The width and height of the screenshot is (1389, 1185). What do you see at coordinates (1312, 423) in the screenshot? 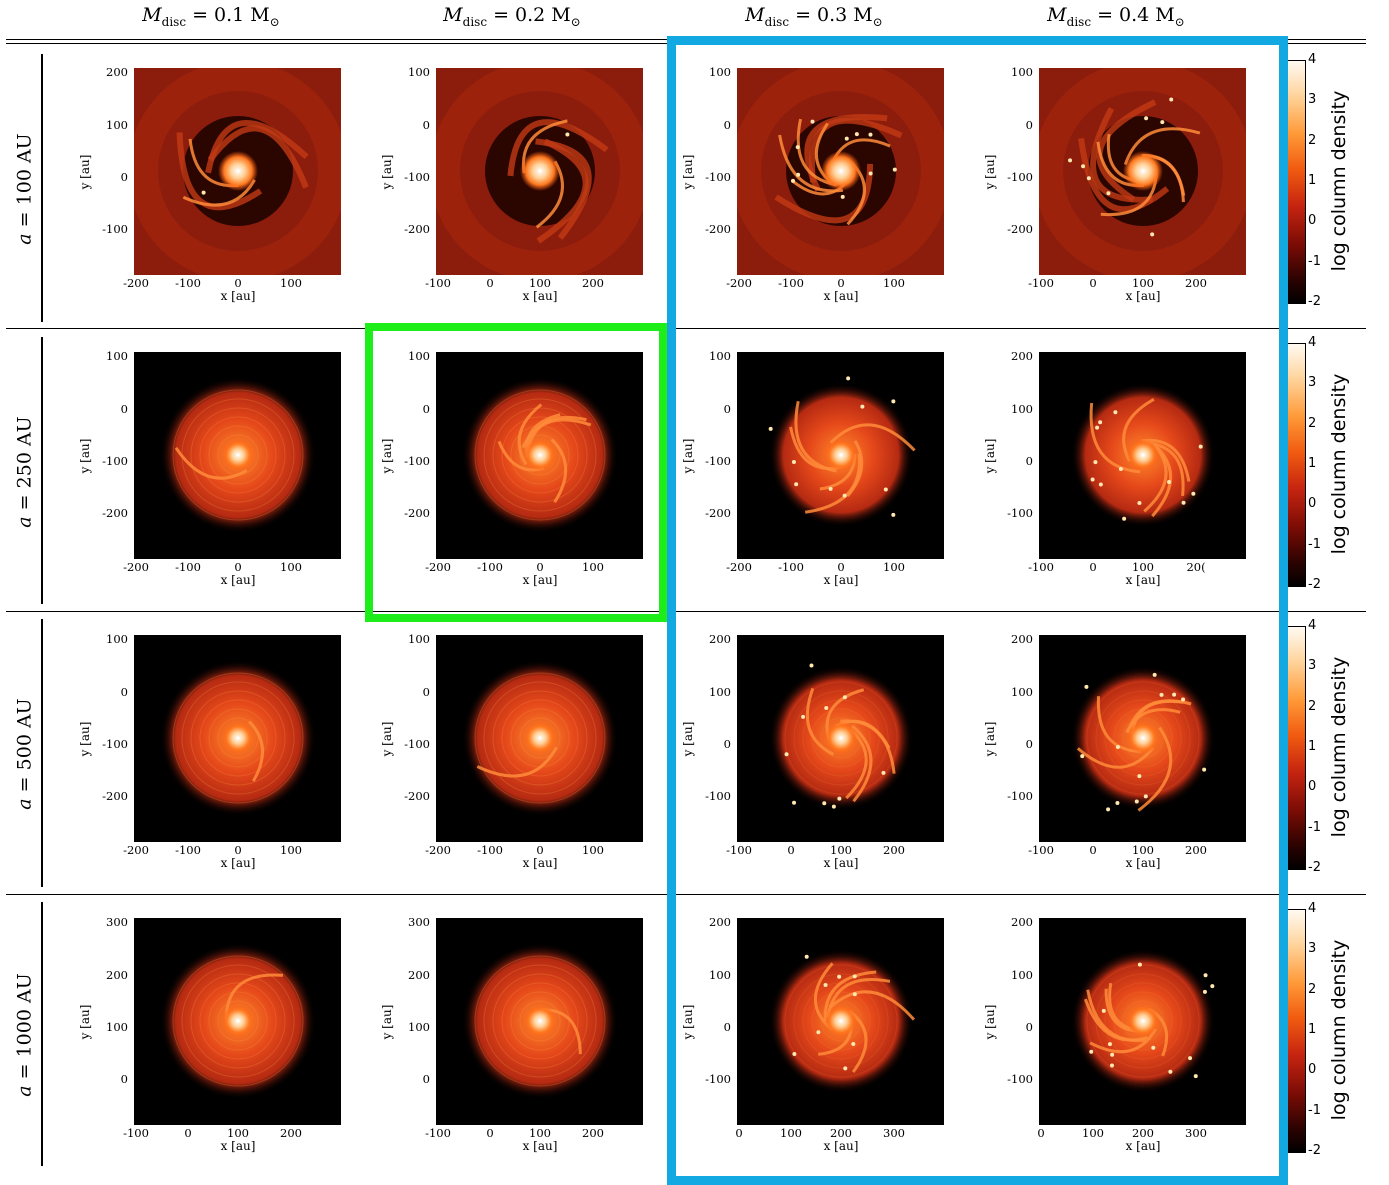
I see `colorbar-tick-label: 2` at bounding box center [1312, 423].